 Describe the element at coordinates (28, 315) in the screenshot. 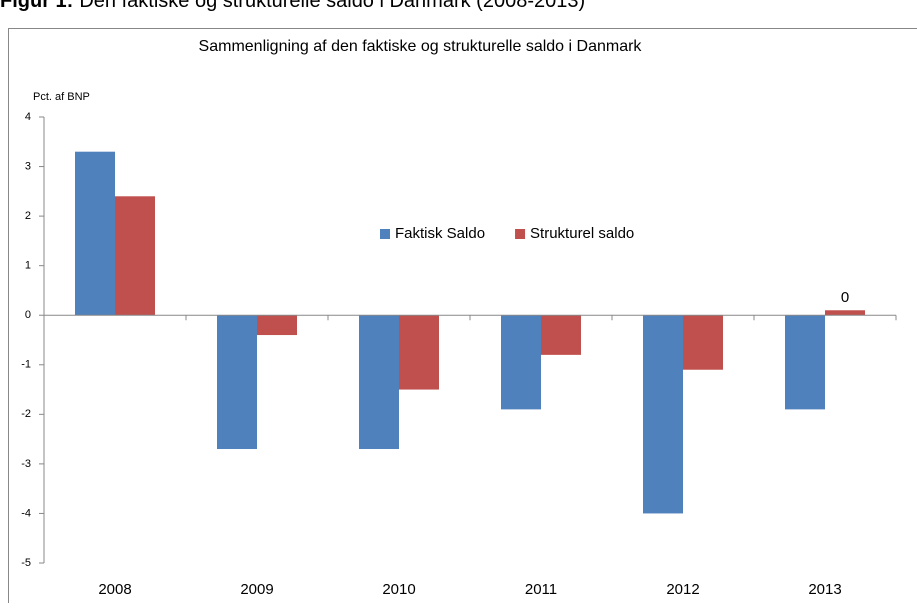

I see `y-tick-label: 0` at that location.